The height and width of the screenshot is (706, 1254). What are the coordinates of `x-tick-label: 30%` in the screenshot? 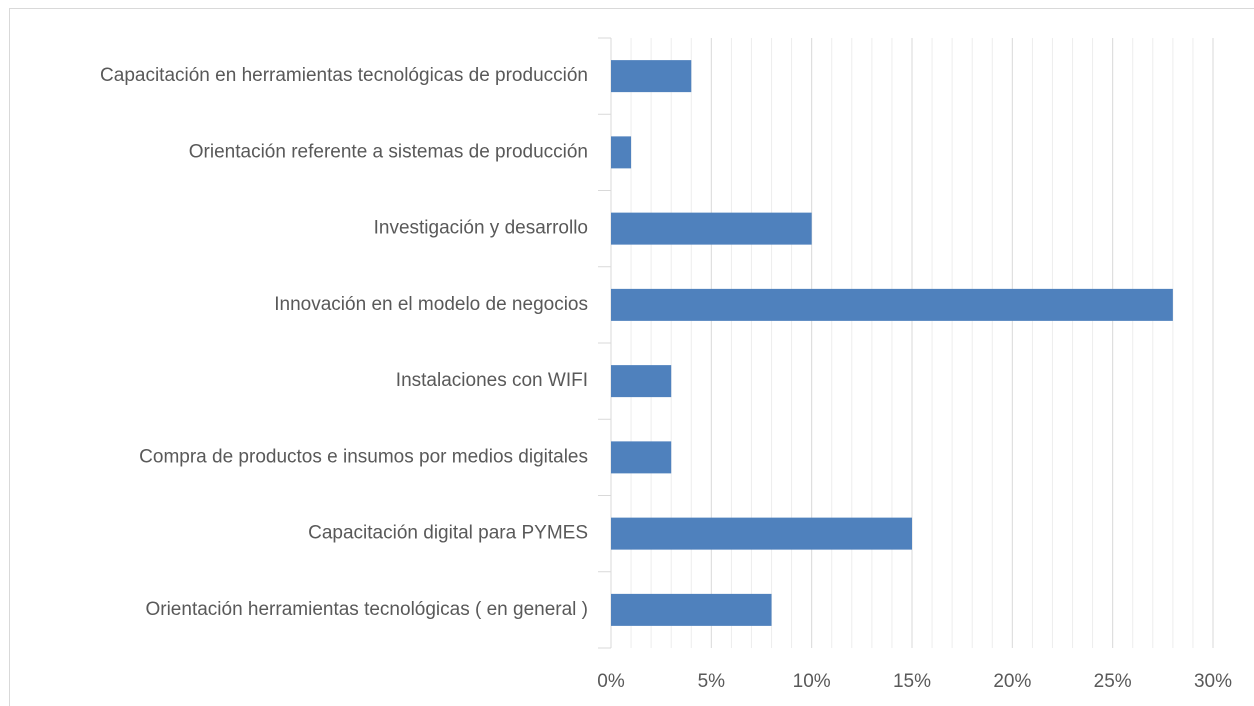 It's located at (1213, 681).